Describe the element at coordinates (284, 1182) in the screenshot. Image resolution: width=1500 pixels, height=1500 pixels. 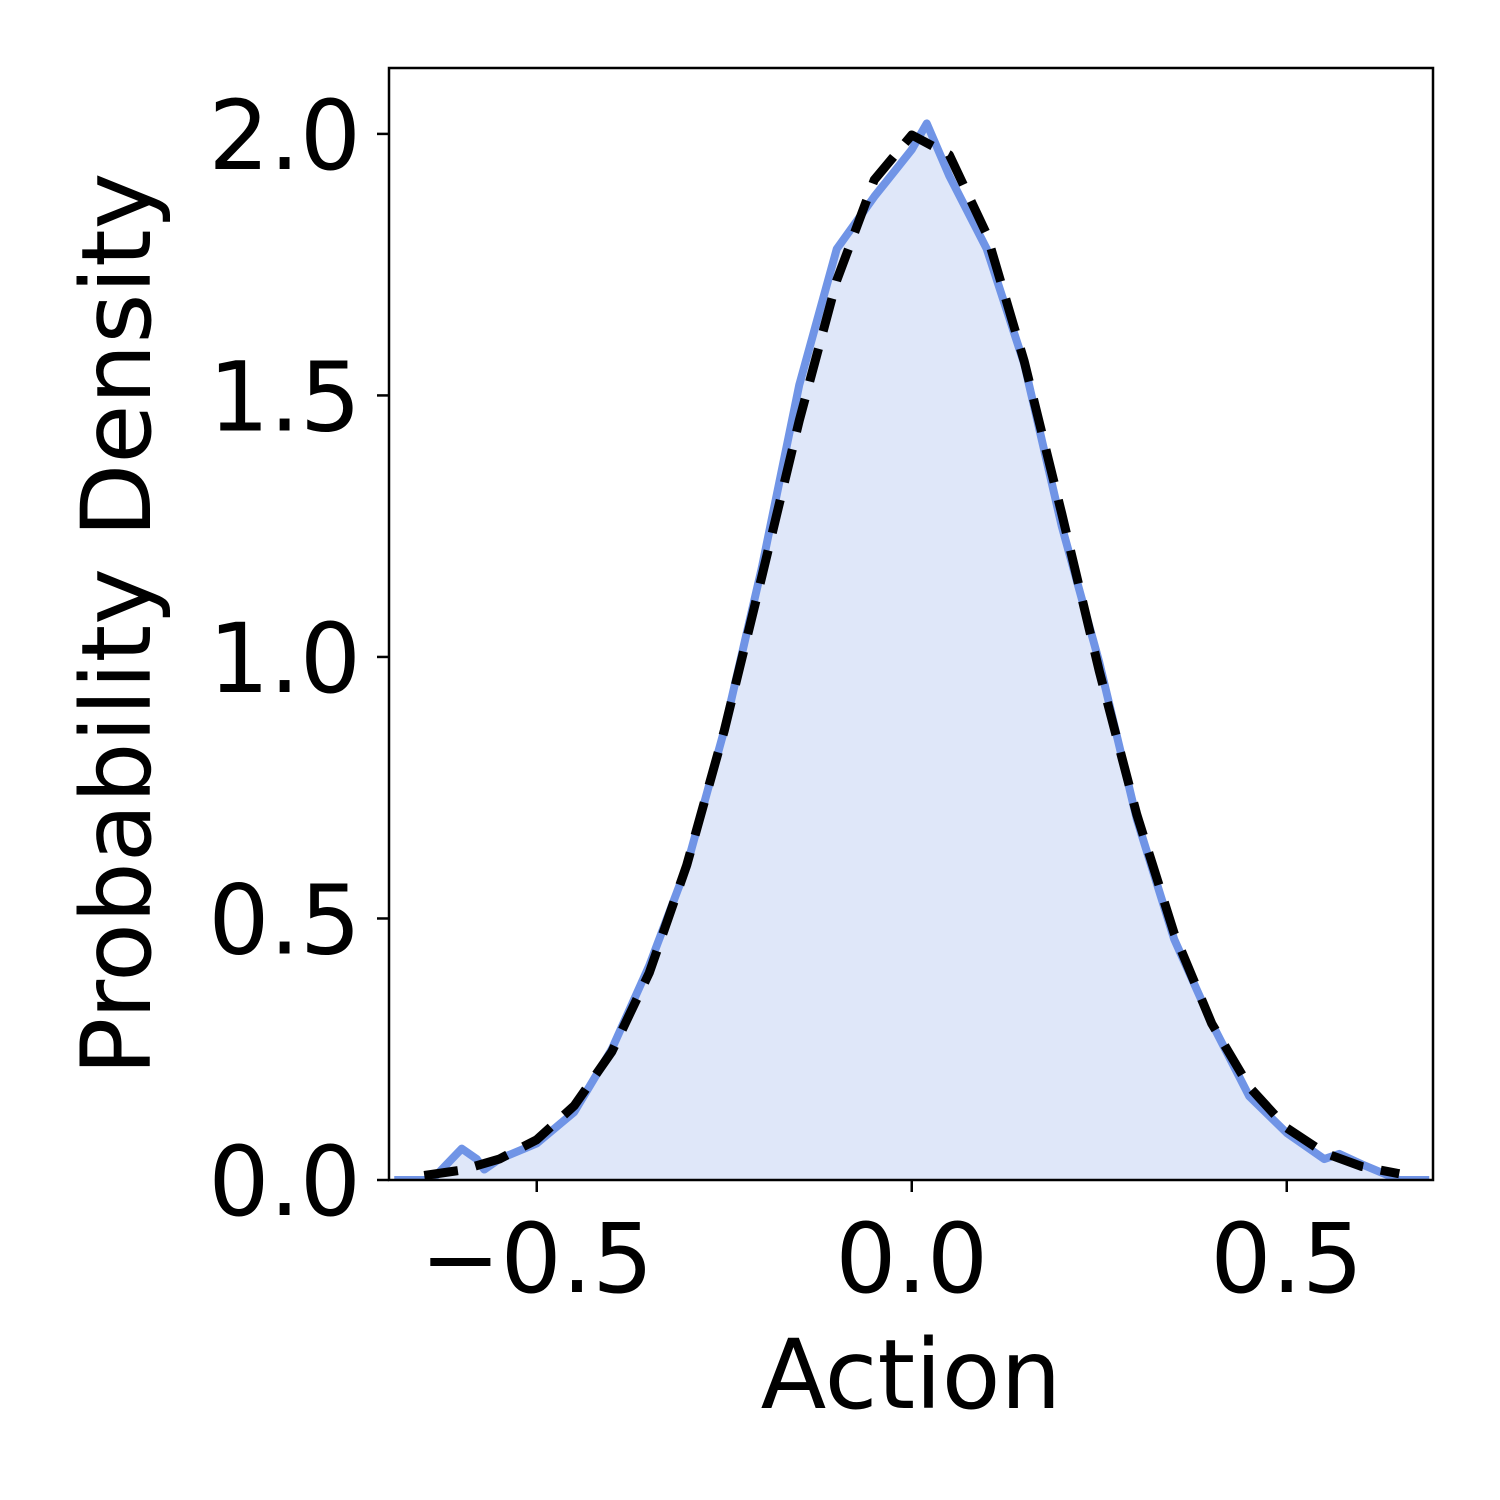
I see `y-tick-label: 0.0` at that location.